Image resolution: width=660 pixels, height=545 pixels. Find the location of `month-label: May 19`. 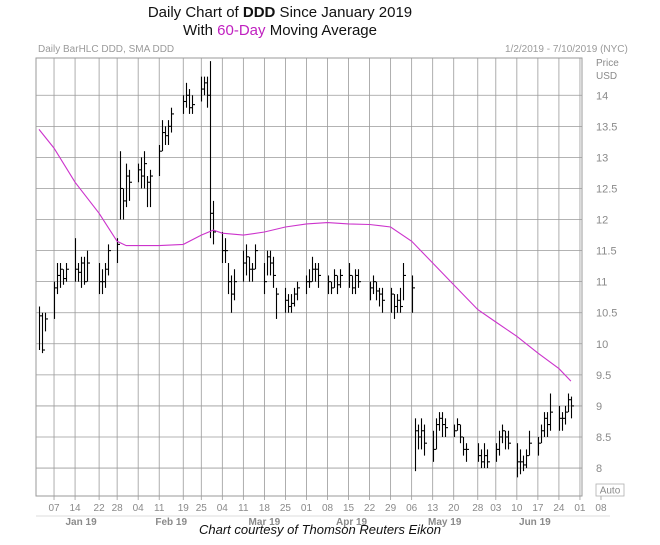

month-label: May 19 is located at coordinates (445, 522).